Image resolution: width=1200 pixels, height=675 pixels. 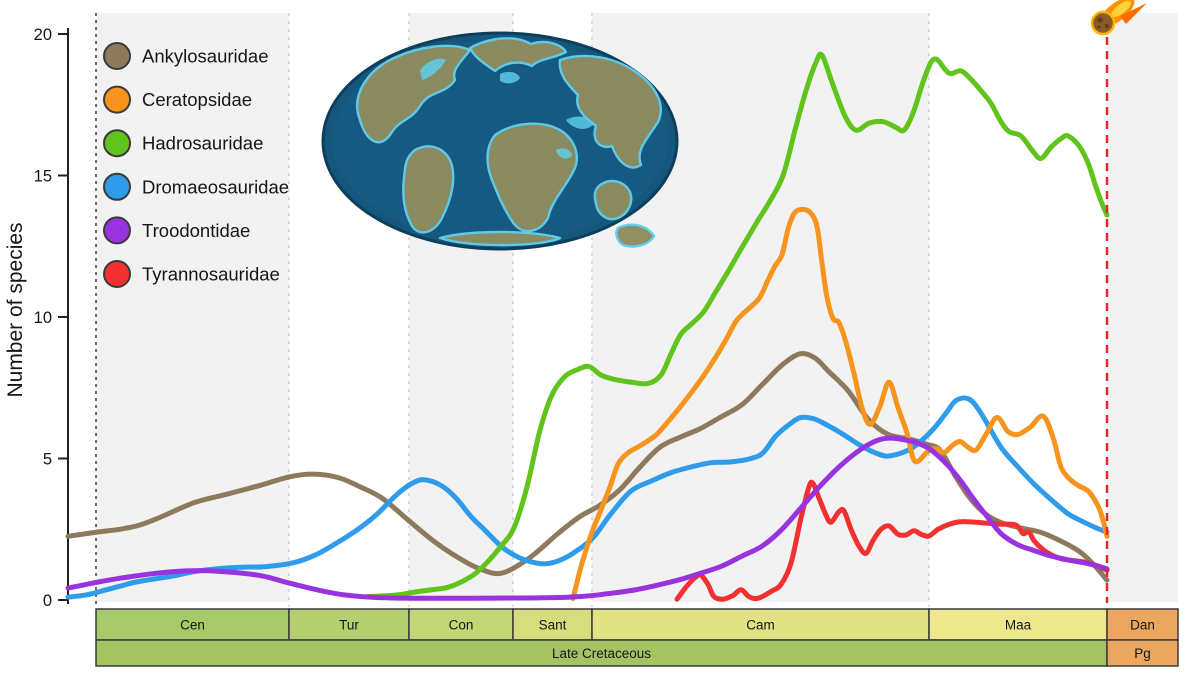 What do you see at coordinates (553, 625) in the screenshot?
I see `stage-label: Sant` at bounding box center [553, 625].